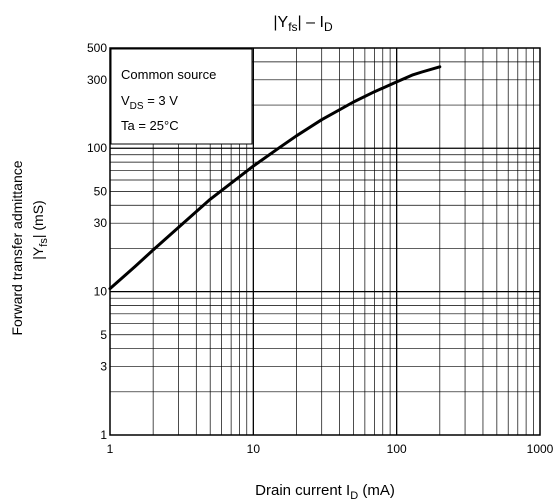  Describe the element at coordinates (40, 229) in the screenshot. I see `y-axis-label-variable: |Yfs| (mS)` at that location.